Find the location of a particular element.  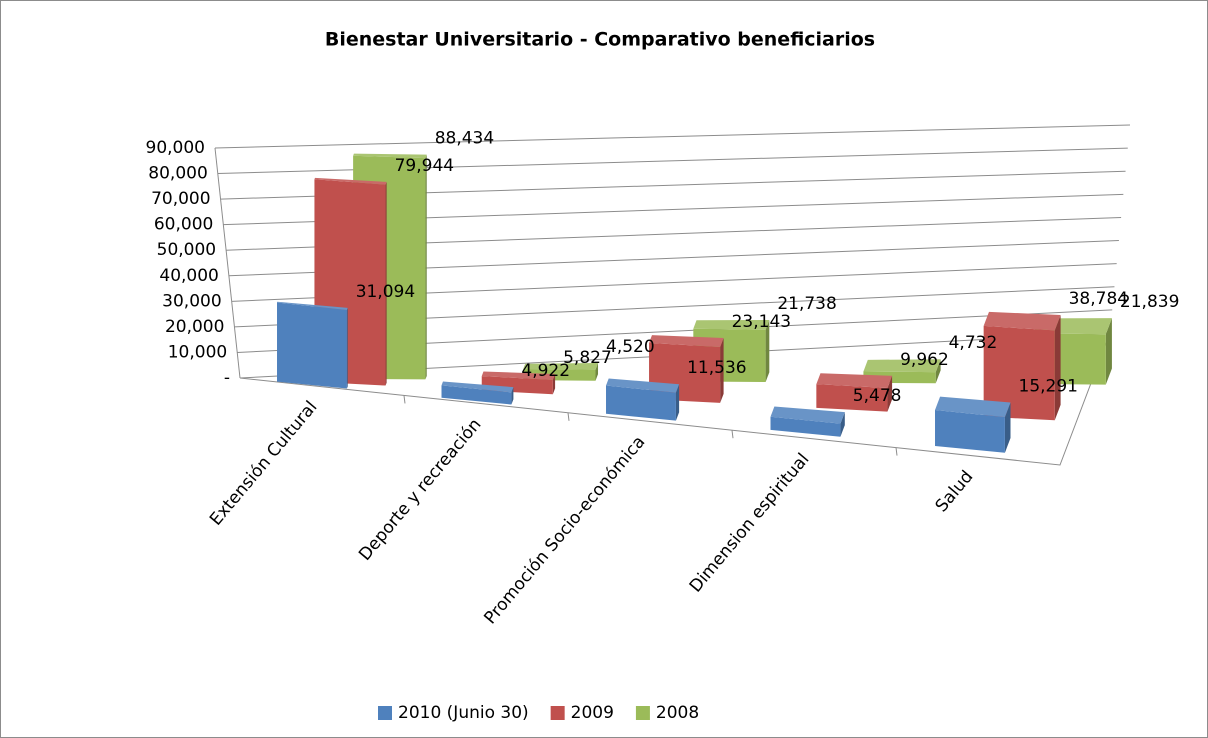

legend-label: 2009 is located at coordinates (592, 713).